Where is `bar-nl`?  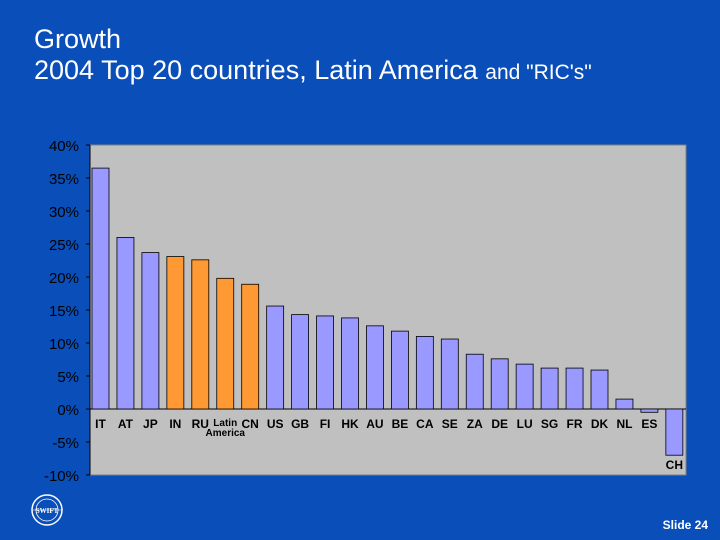 bar-nl is located at coordinates (624, 404).